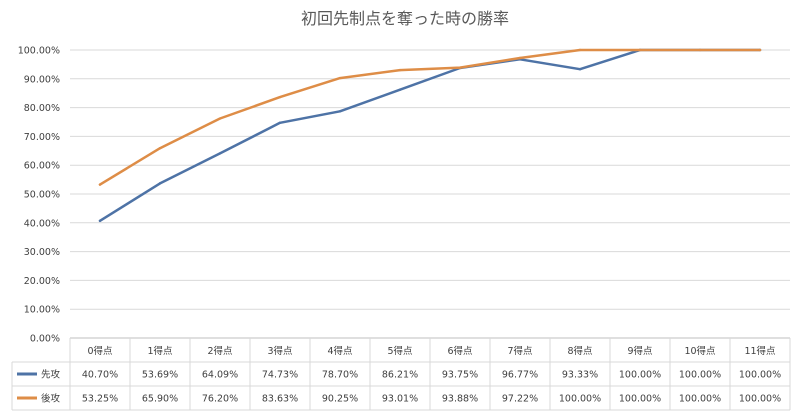 This screenshot has height=412, width=800. Describe the element at coordinates (42, 281) in the screenshot. I see `y-tick-label: 20.00%` at that location.